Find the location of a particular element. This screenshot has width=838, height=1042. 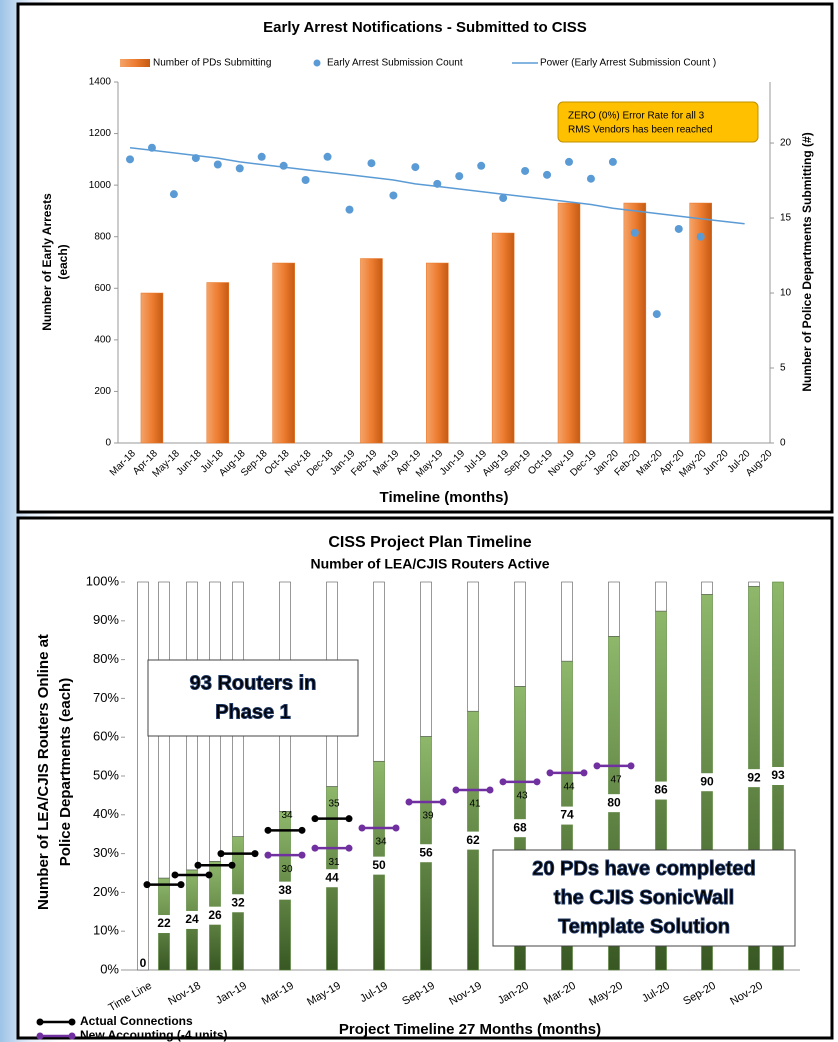

legend-label: Actual Connections is located at coordinates (136, 1021).